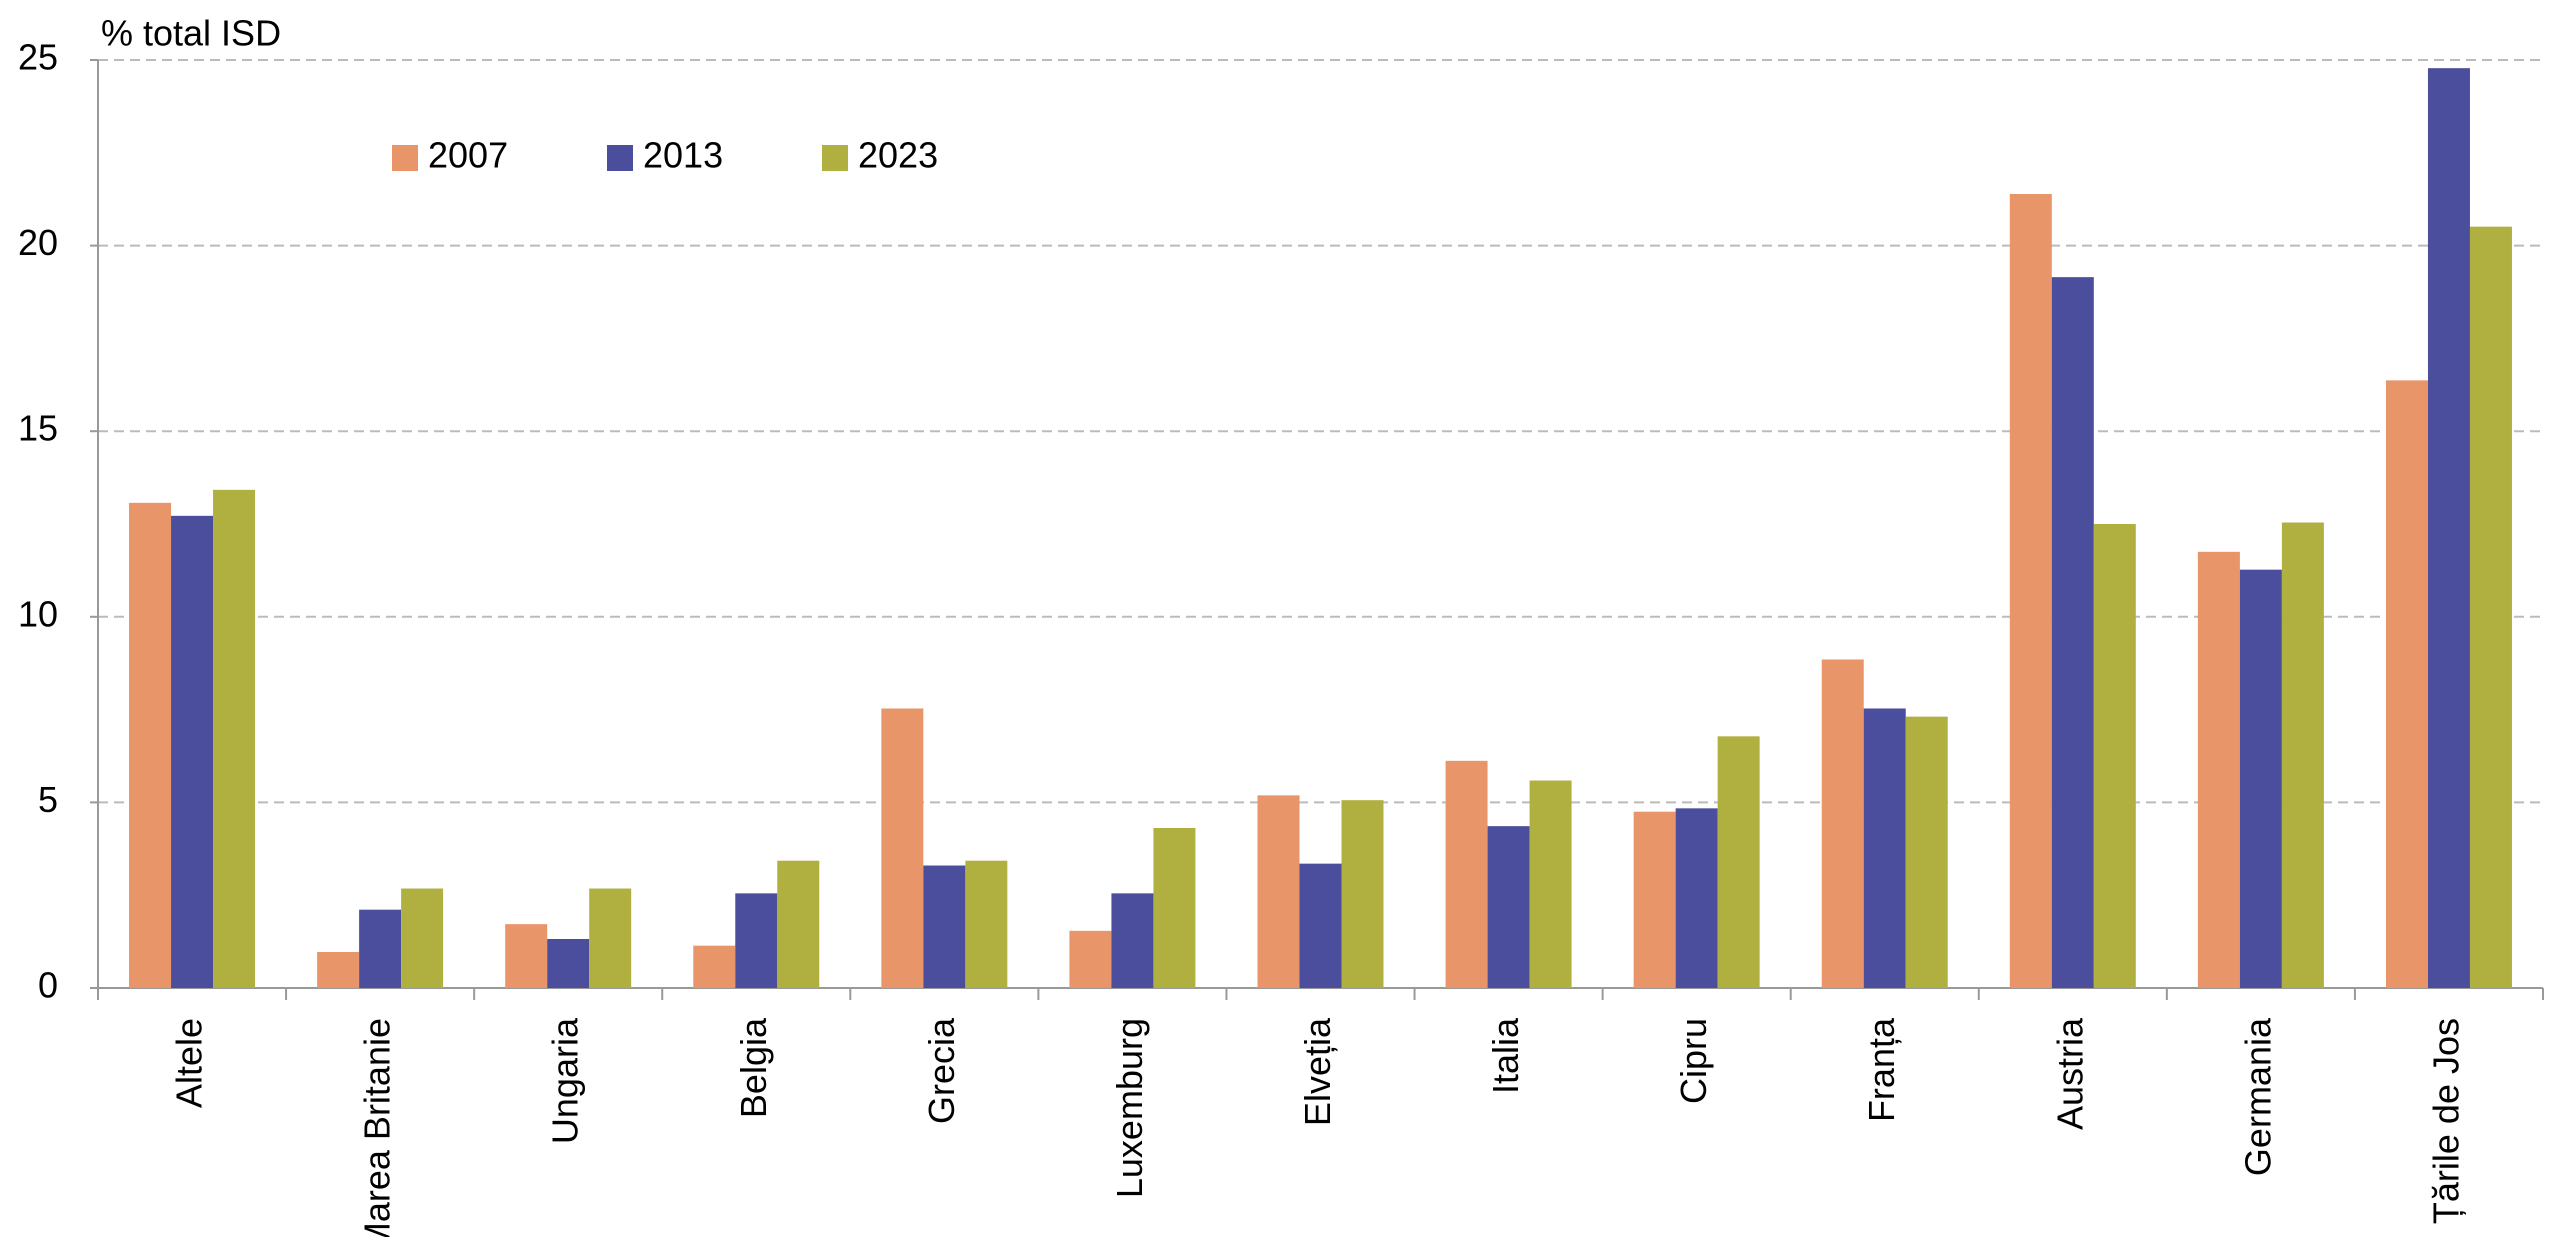 Image resolution: width=2560 pixels, height=1237 pixels. I want to click on legend-label: 2023, so click(898, 155).